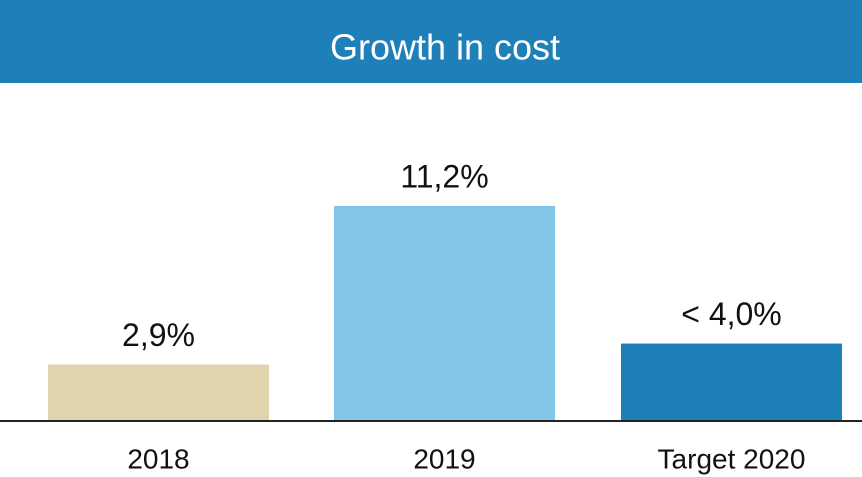  I want to click on category-label: Target 2020, so click(732, 458).